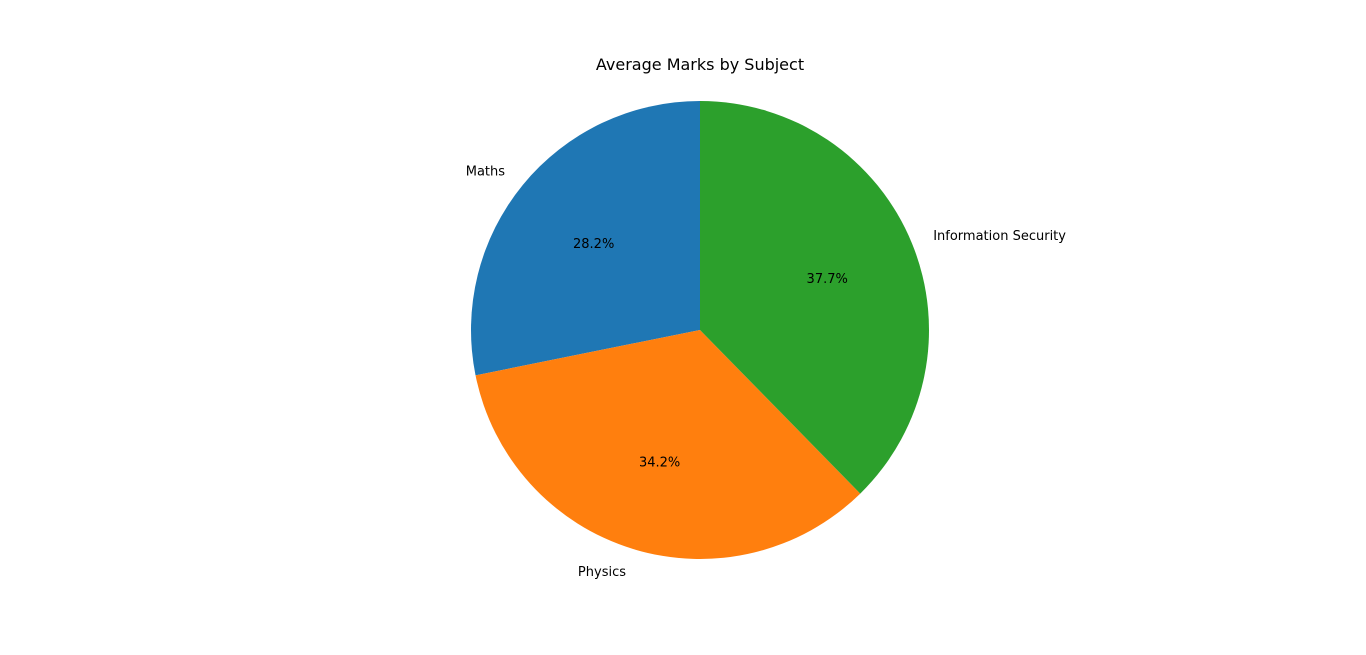 This screenshot has height=655, width=1366. Describe the element at coordinates (814, 297) in the screenshot. I see `pie-slice-information-security` at that location.